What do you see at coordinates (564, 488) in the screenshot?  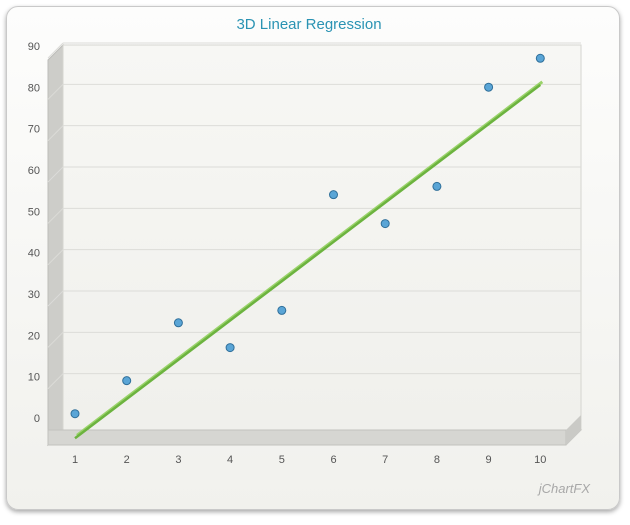 I see `jchartfx-logo: jChartFX` at bounding box center [564, 488].